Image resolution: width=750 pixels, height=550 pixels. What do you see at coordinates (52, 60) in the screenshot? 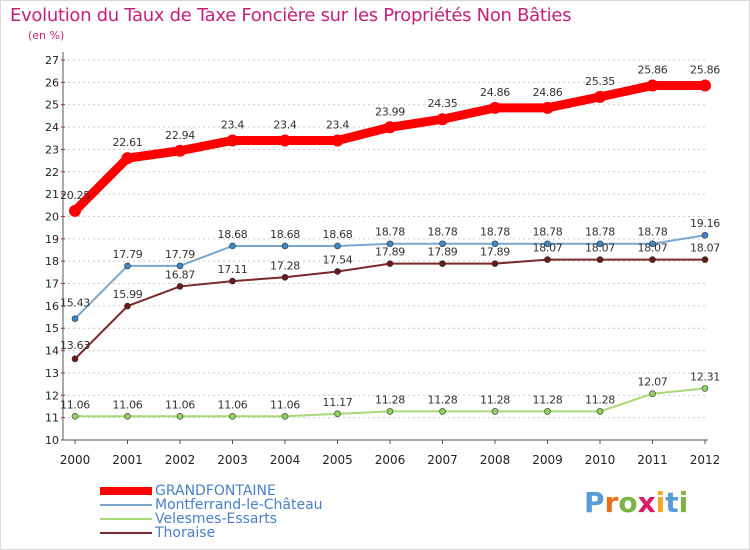
I see `y-tick-label: 27` at bounding box center [52, 60].